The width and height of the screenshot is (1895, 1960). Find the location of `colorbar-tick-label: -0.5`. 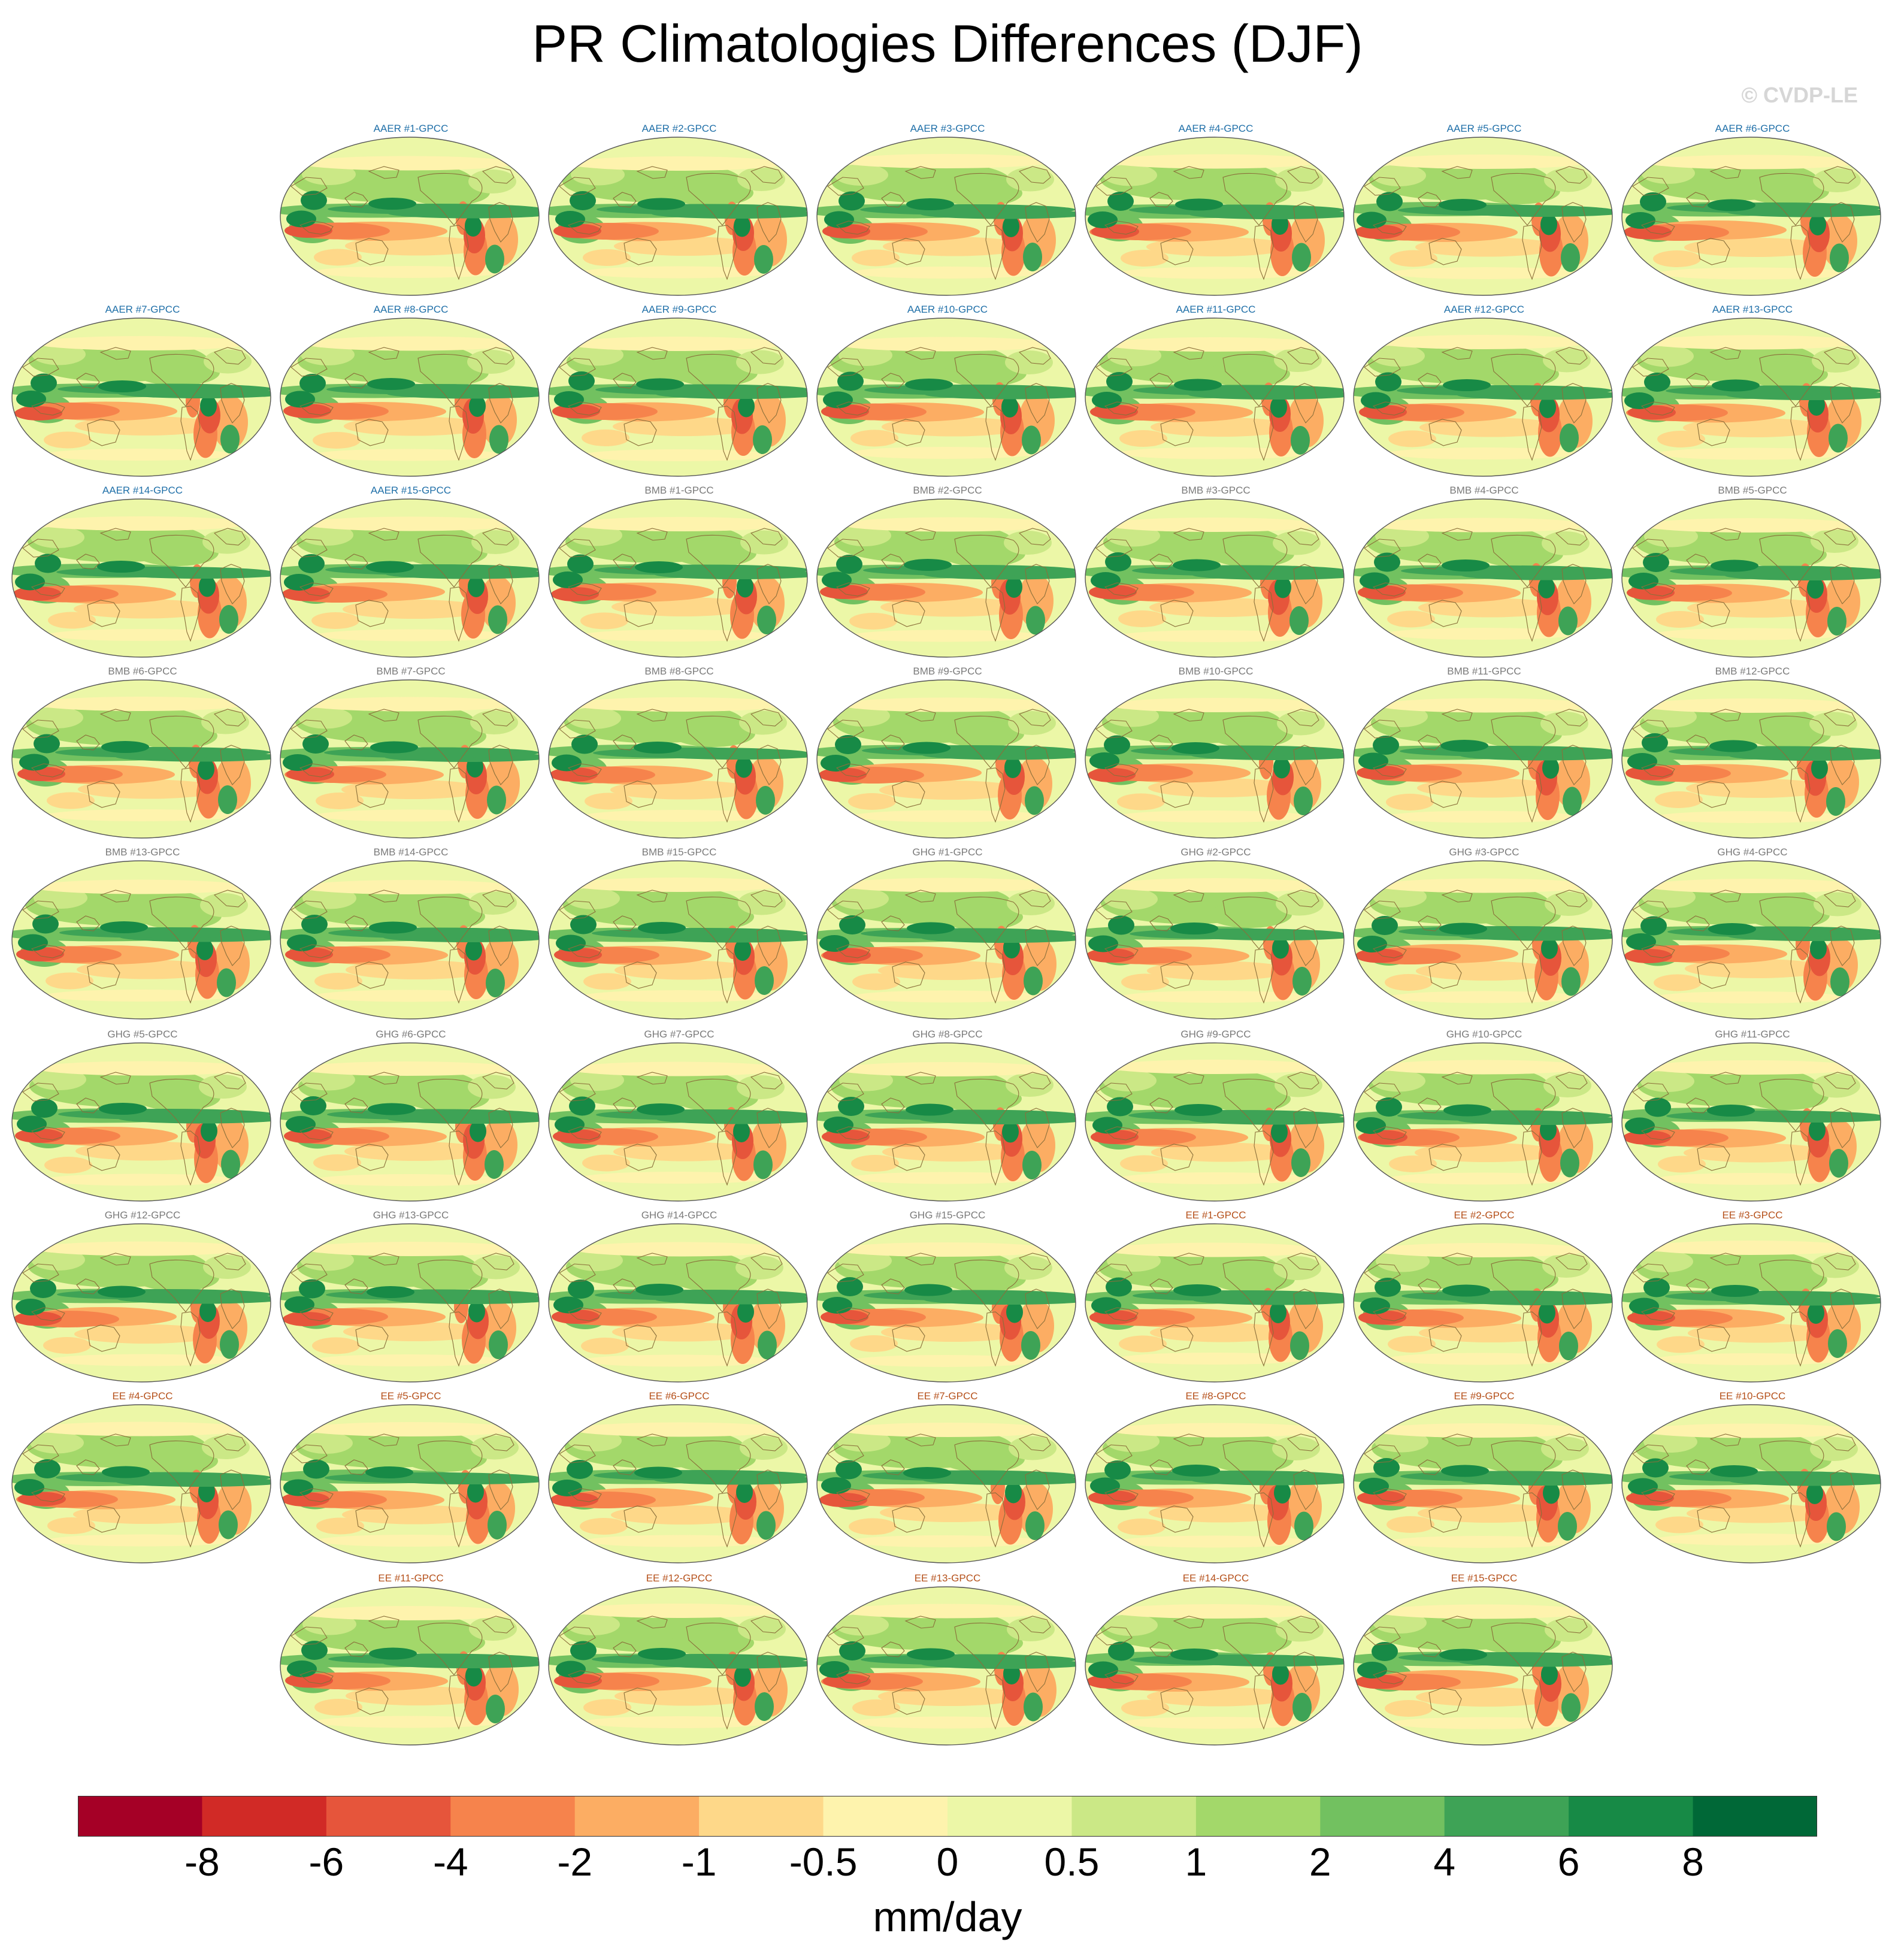

colorbar-tick-label: -0.5 is located at coordinates (823, 1862).